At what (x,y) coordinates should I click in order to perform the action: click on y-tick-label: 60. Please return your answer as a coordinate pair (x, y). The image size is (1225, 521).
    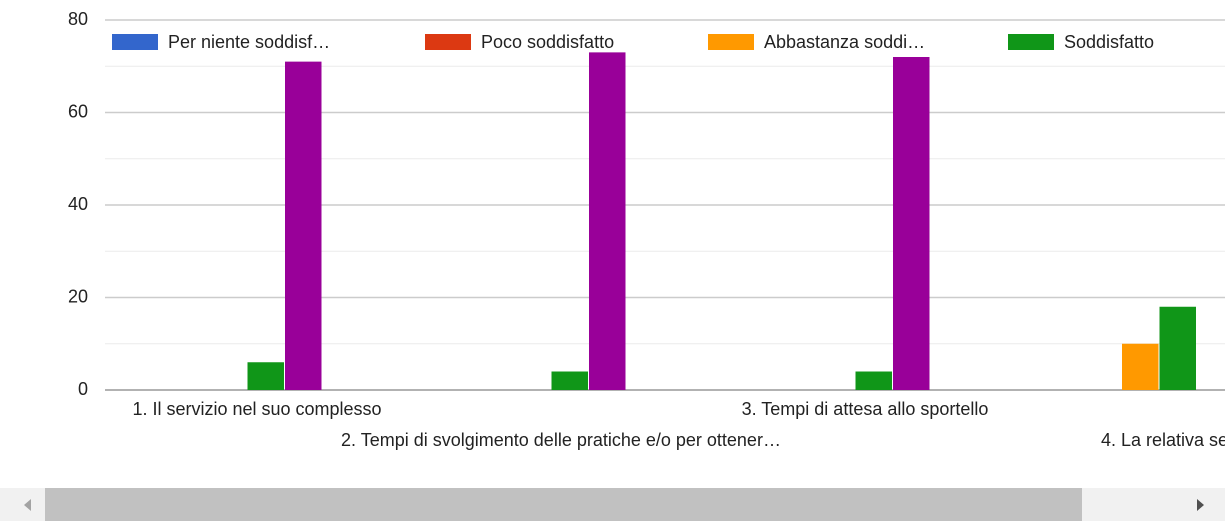
    Looking at the image, I should click on (78, 111).